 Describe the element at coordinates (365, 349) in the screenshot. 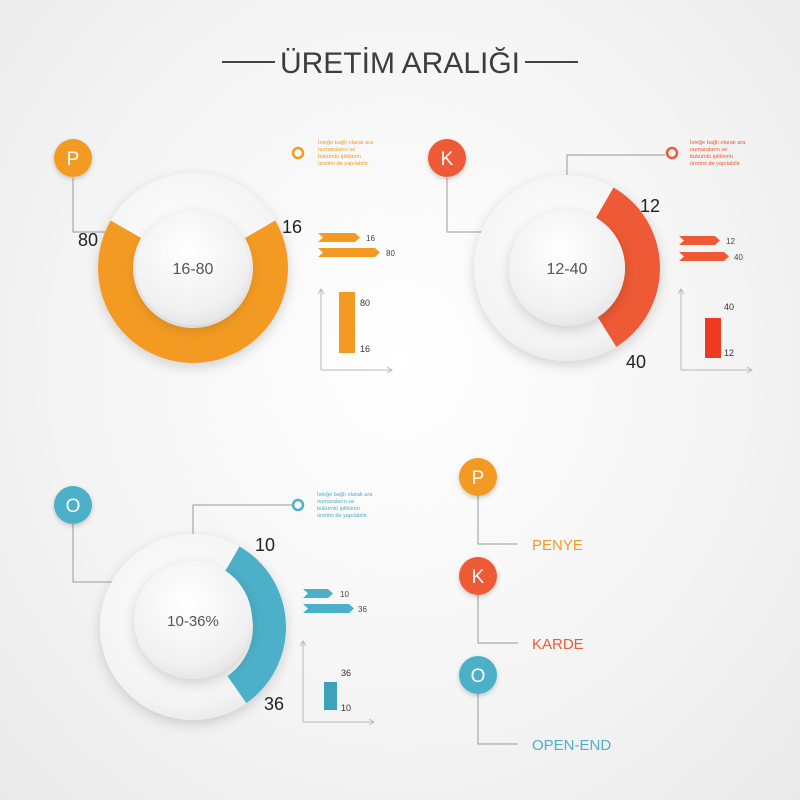

I see `mini-bar-bottom-label: 16` at that location.